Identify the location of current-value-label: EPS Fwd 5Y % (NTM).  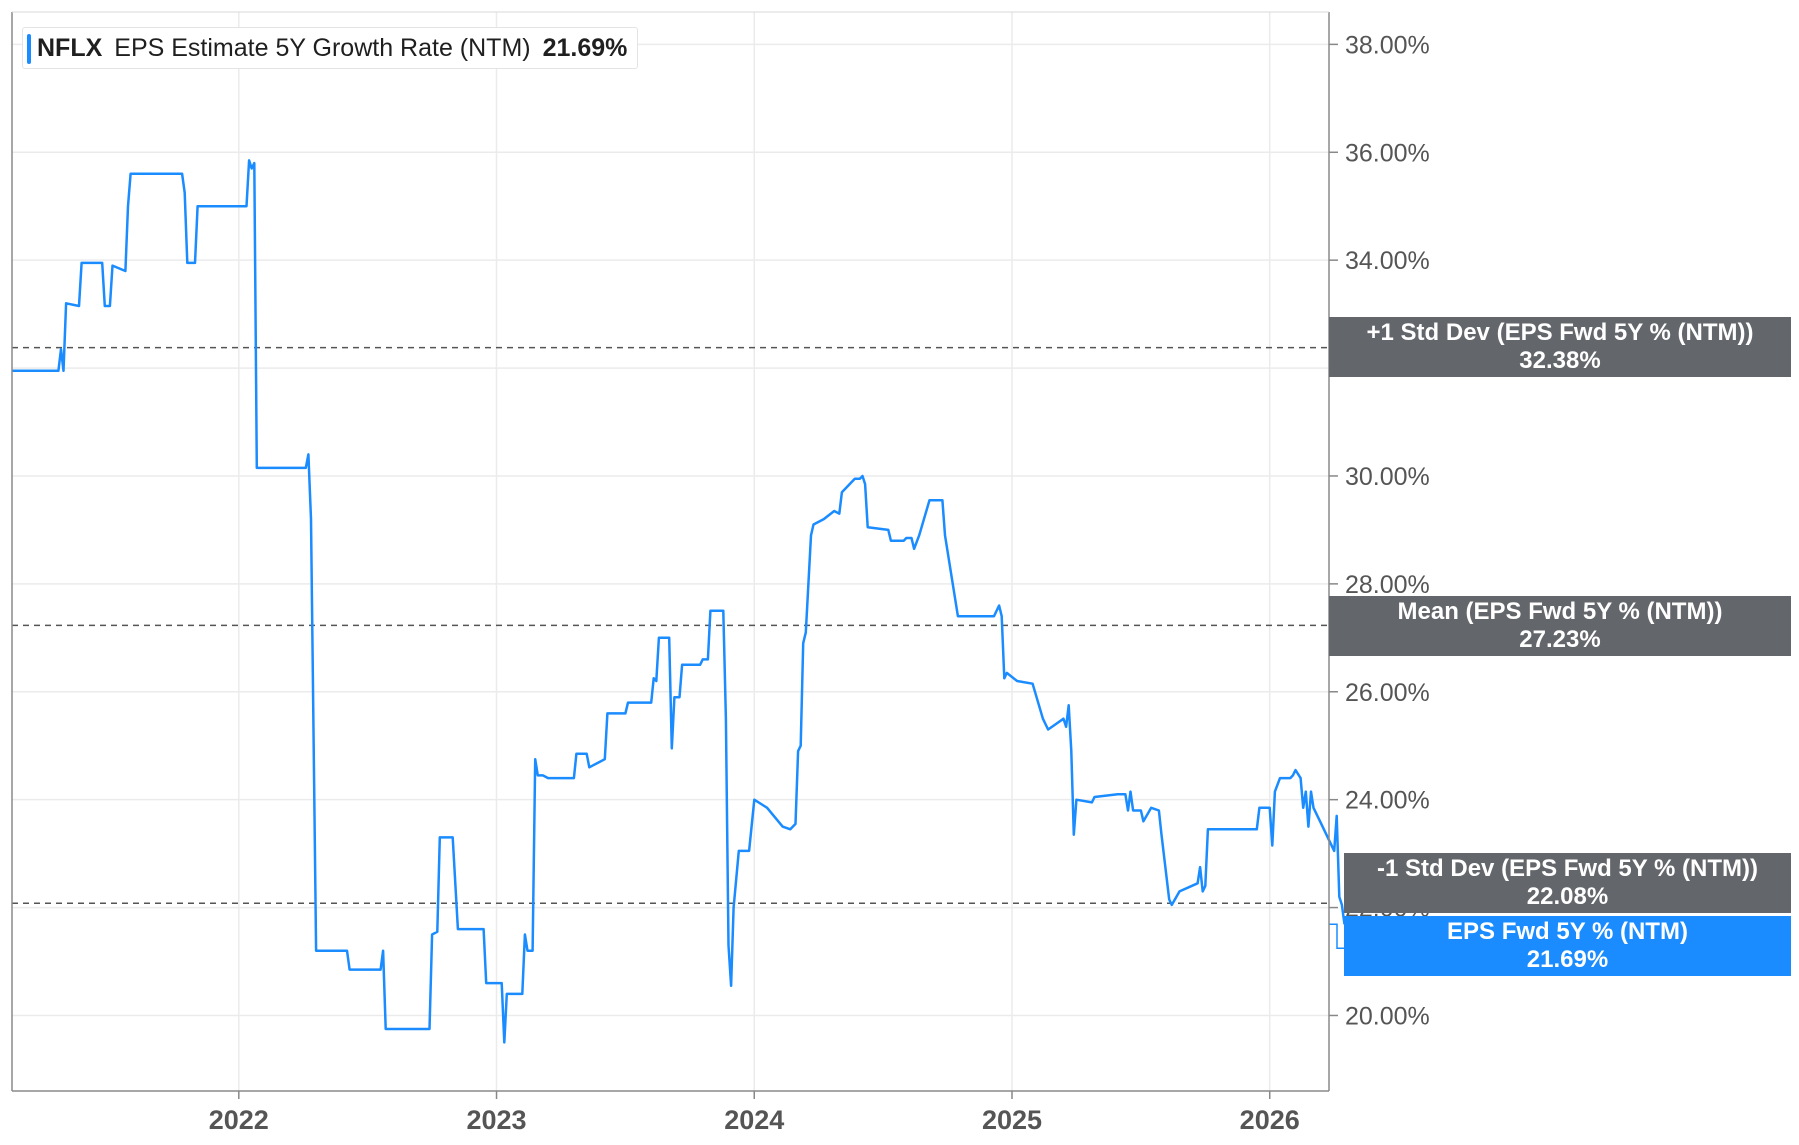
(1567, 931).